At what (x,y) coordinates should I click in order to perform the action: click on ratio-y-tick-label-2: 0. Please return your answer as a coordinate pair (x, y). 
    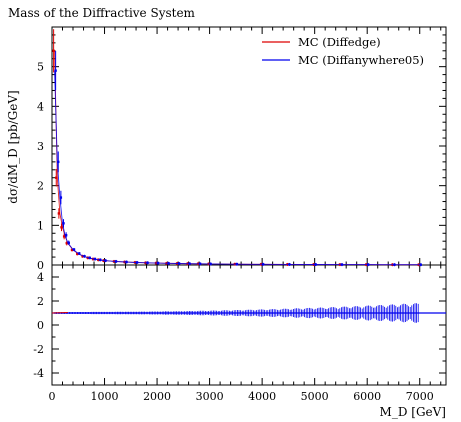
    Looking at the image, I should click on (40, 325).